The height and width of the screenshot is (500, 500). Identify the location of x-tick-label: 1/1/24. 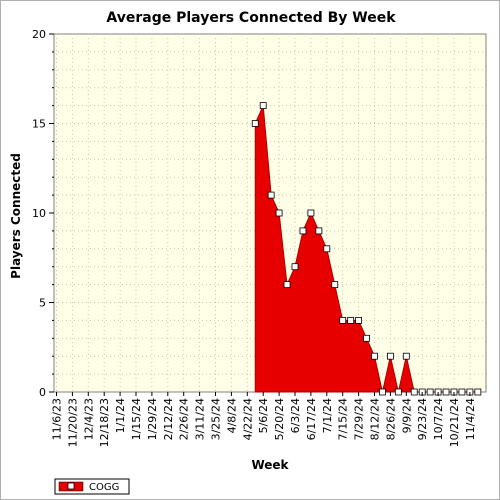
(120, 415).